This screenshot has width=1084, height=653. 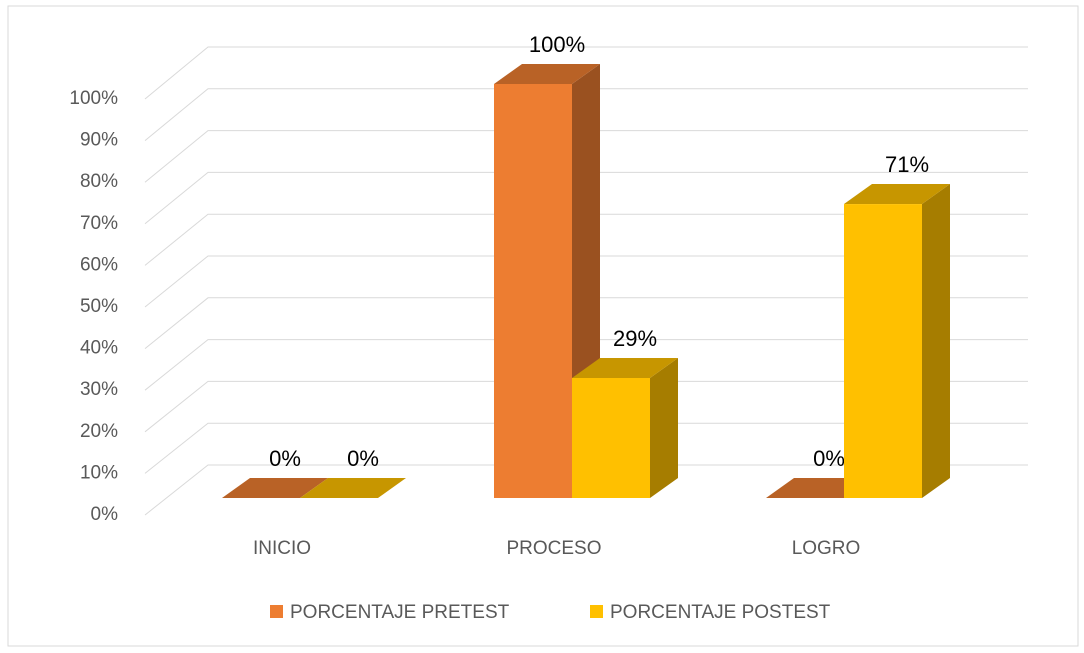 I want to click on legend-label: PORCENTAJE PRETEST, so click(x=400, y=612).